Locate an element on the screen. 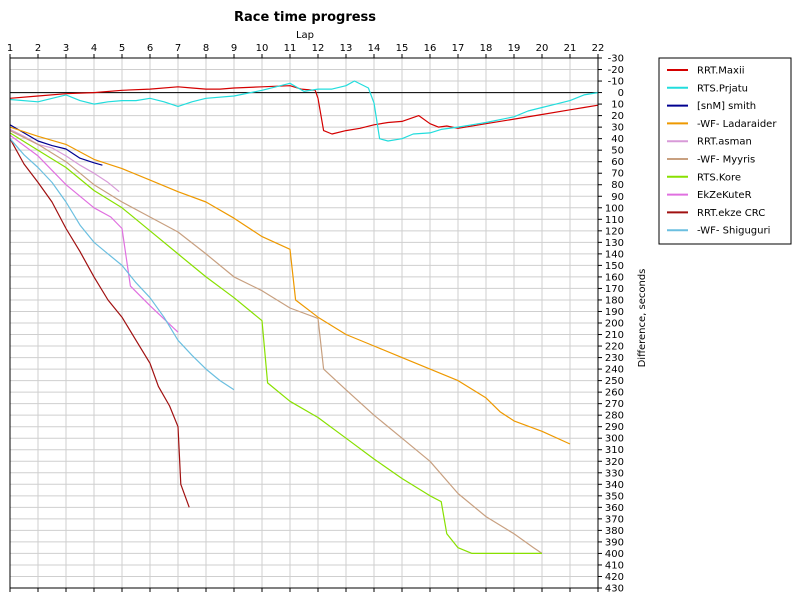 The image size is (800, 600). x-tick-label: 10 is located at coordinates (262, 48).